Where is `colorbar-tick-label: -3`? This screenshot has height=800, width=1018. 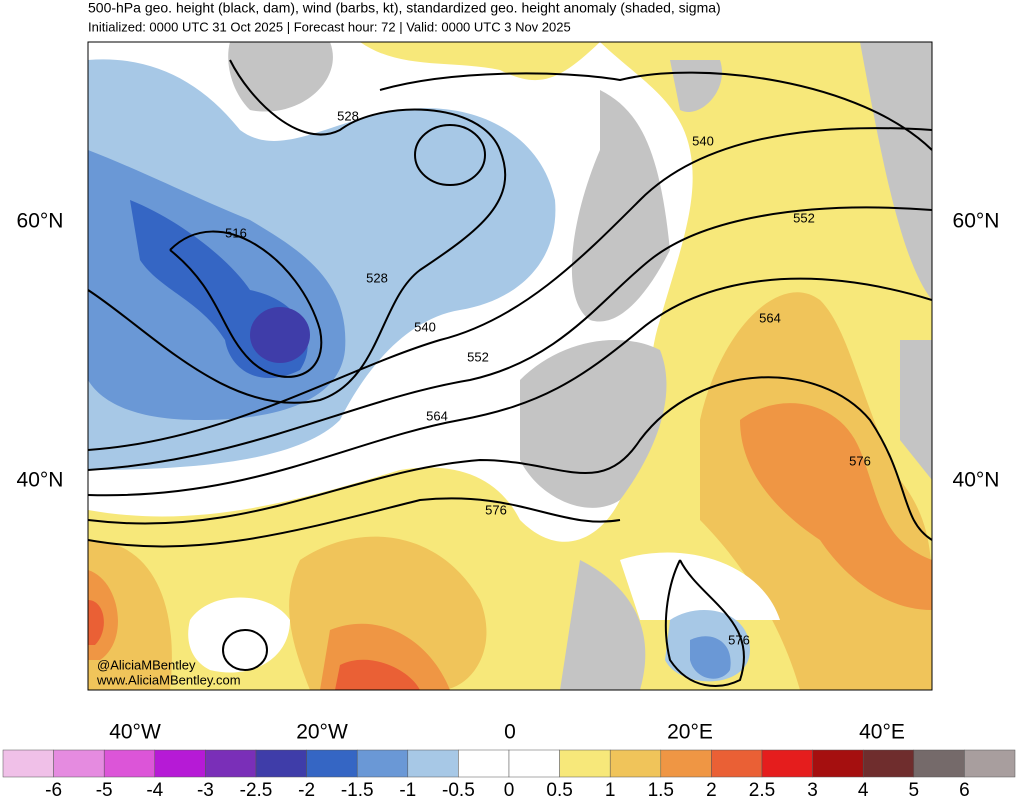
colorbar-tick-label: -3 is located at coordinates (205, 790).